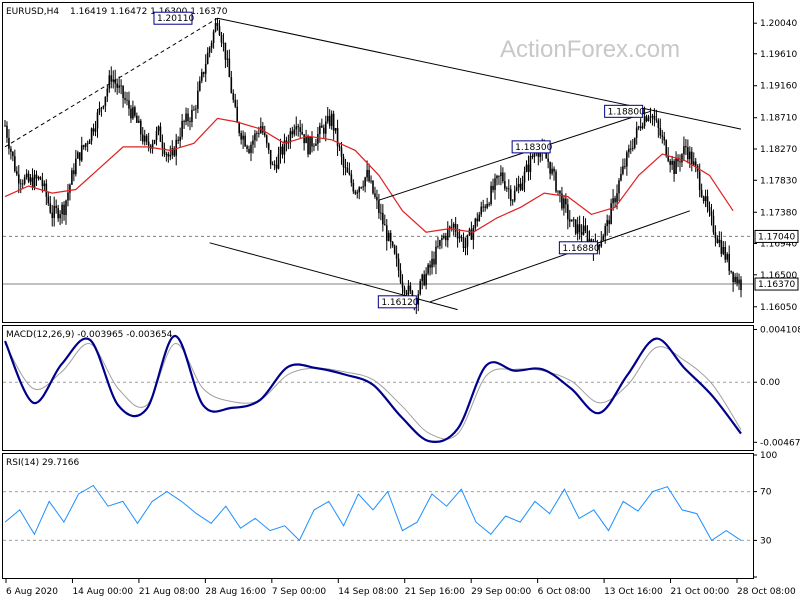 The height and width of the screenshot is (600, 800). Describe the element at coordinates (778, 181) in the screenshot. I see `price-y-tick-label: 1.17830` at that location.